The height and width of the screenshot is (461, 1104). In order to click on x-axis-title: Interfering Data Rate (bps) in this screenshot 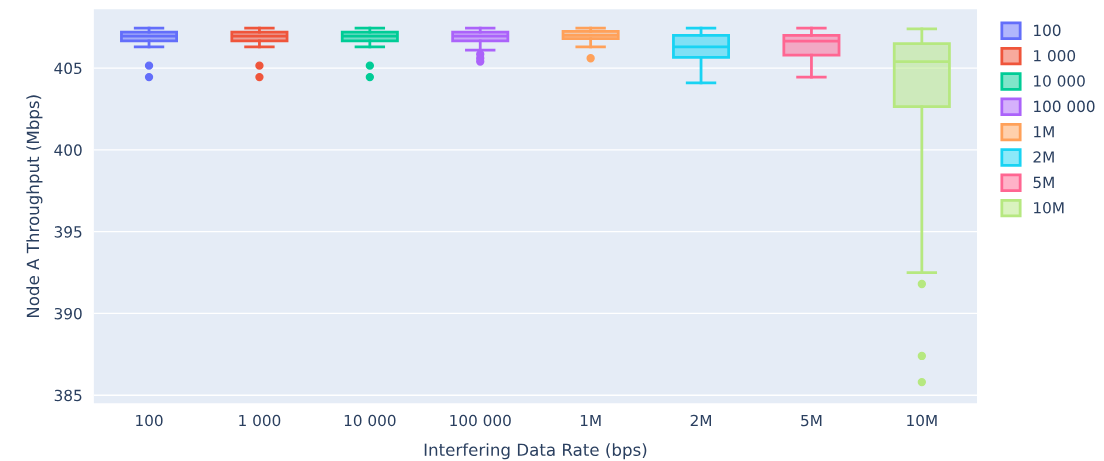, I will do `click(535, 451)`.